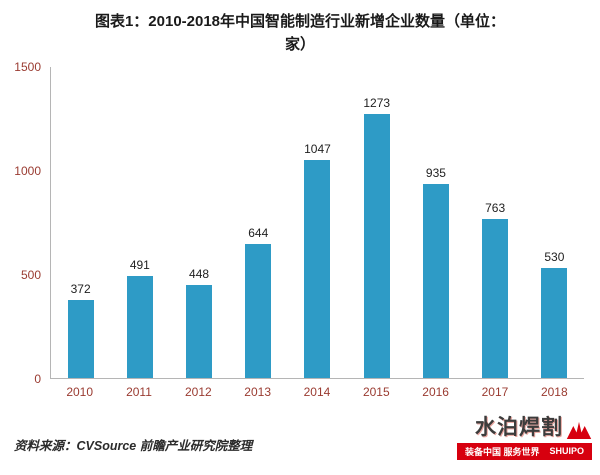  What do you see at coordinates (495, 391) in the screenshot?
I see `x-axis-label: 2017` at bounding box center [495, 391].